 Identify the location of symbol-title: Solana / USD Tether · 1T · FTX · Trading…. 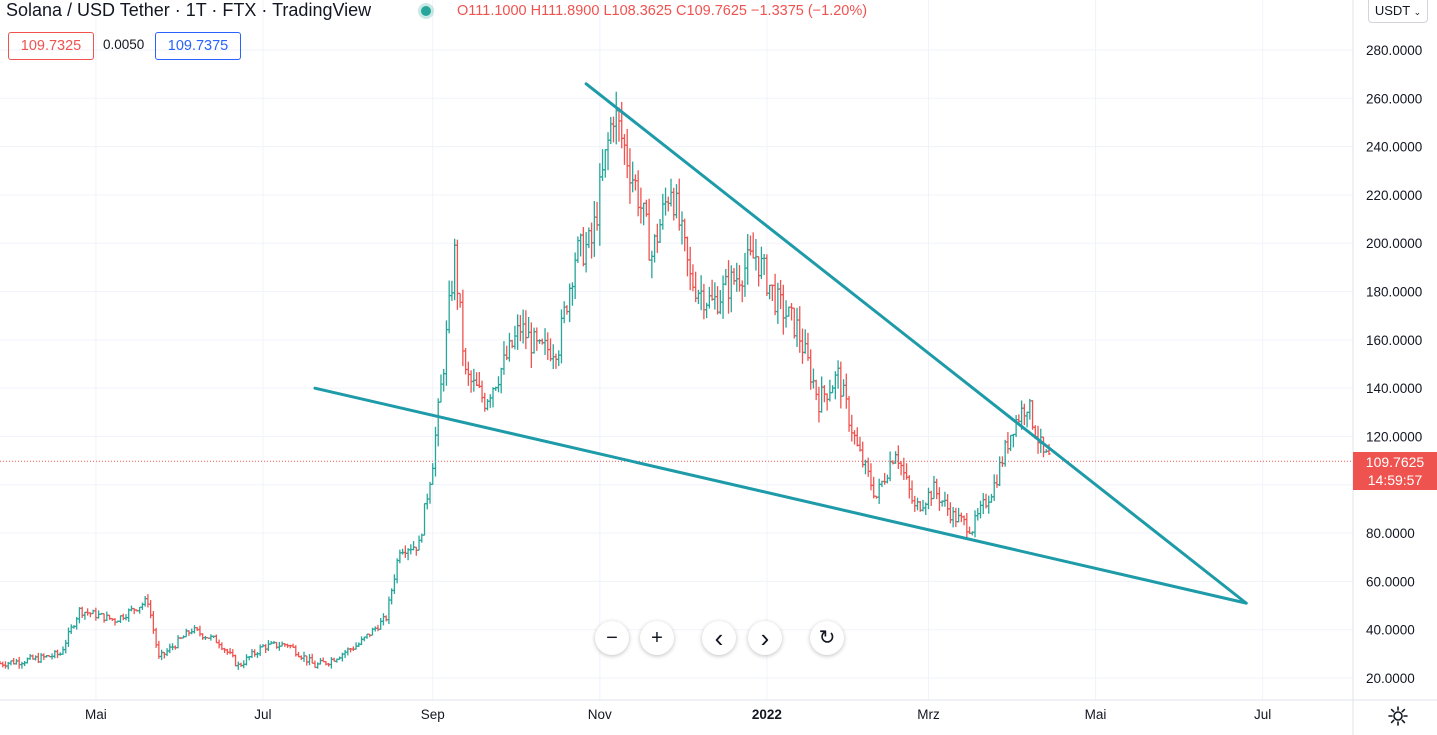
(189, 10).